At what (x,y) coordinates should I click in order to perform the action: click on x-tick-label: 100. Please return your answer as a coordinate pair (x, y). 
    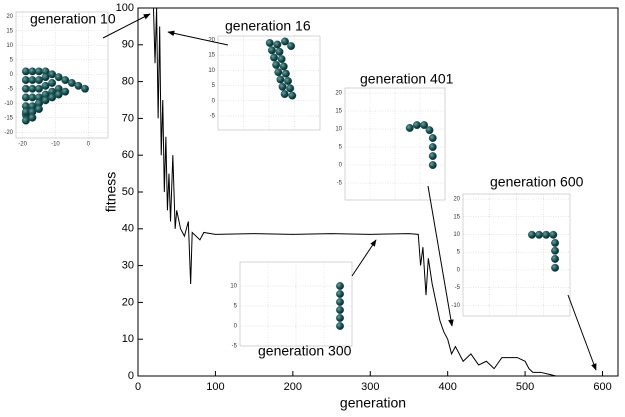
    Looking at the image, I should click on (215, 387).